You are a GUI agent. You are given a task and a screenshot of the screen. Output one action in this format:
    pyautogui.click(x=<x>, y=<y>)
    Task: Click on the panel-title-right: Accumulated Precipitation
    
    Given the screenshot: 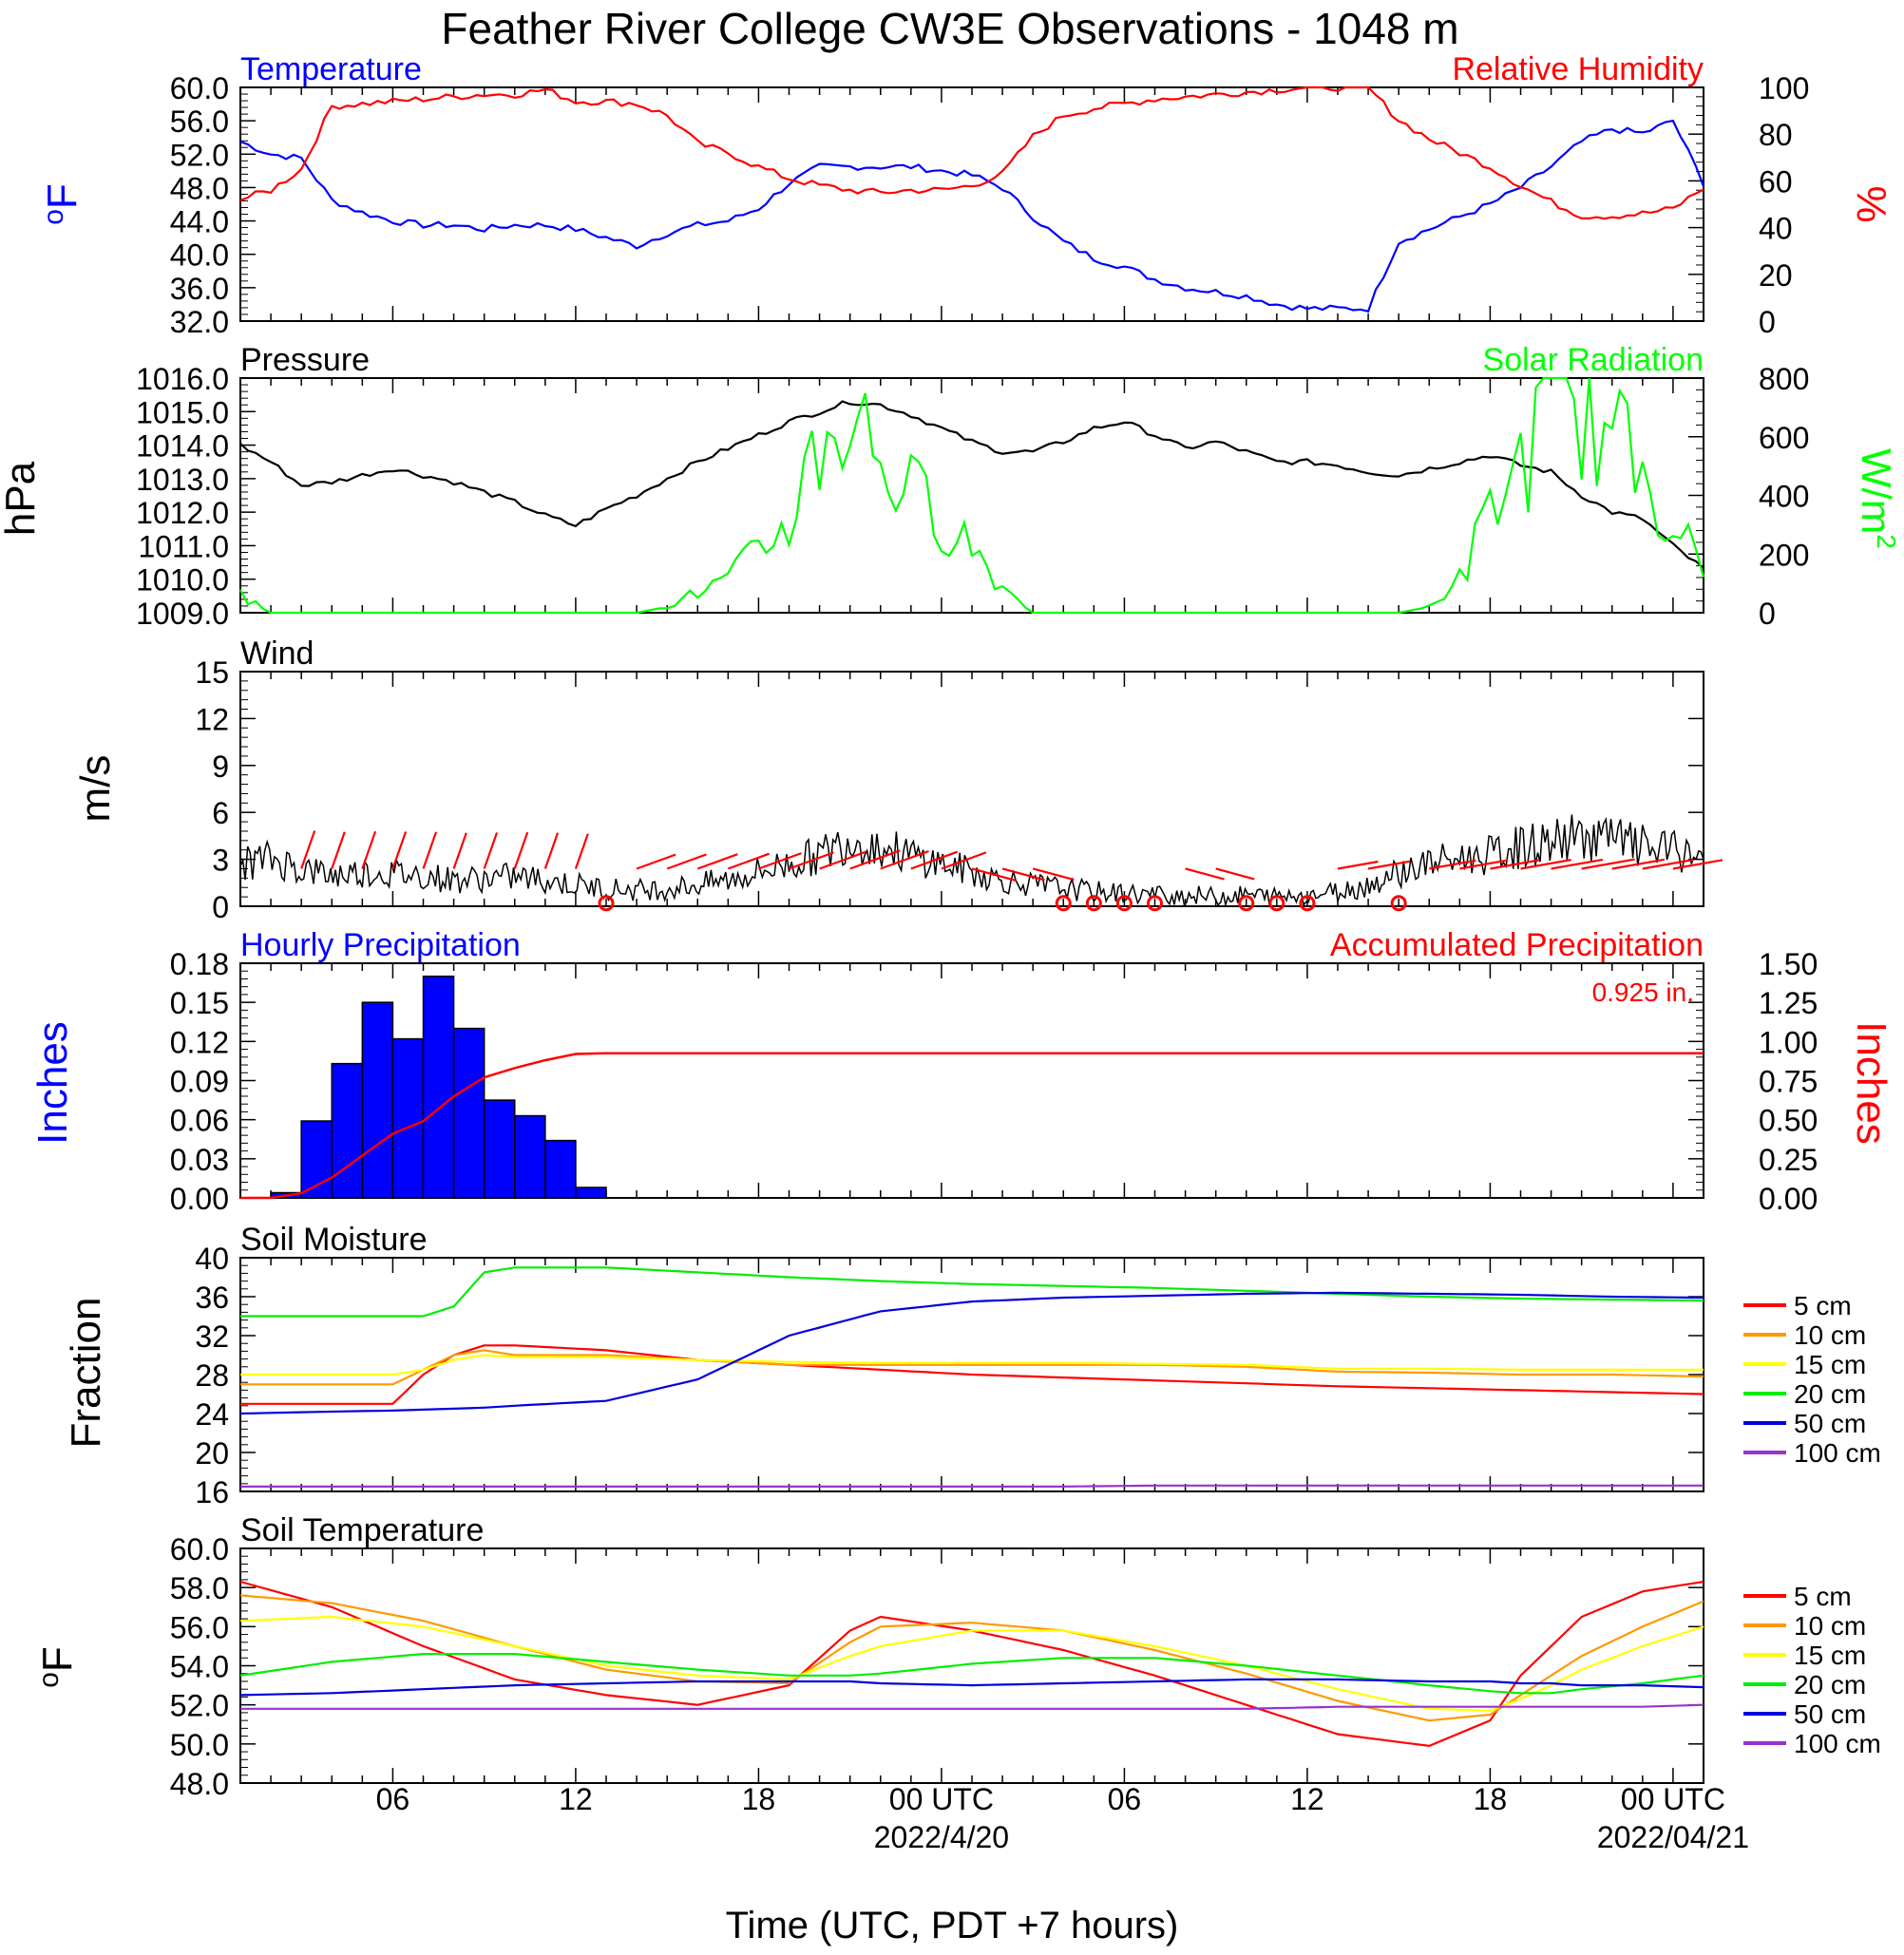 What is the action you would take?
    pyautogui.click(x=1517, y=945)
    